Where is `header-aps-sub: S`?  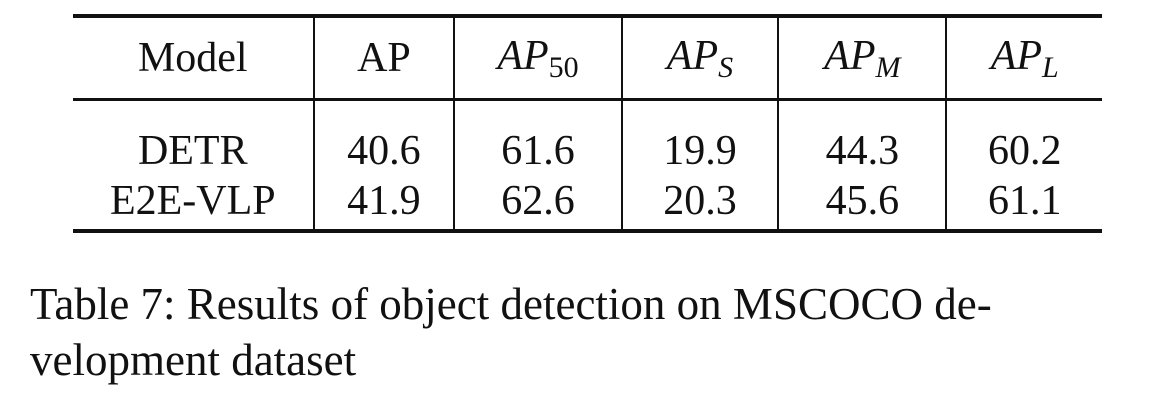
header-aps-sub: S is located at coordinates (726, 67).